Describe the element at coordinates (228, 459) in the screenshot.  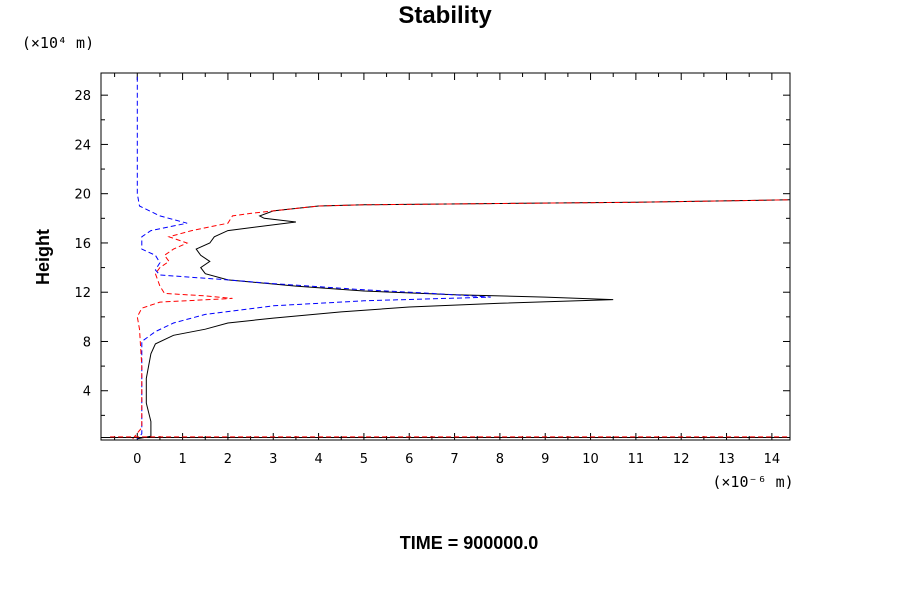
I see `x-tick-label: 2` at that location.